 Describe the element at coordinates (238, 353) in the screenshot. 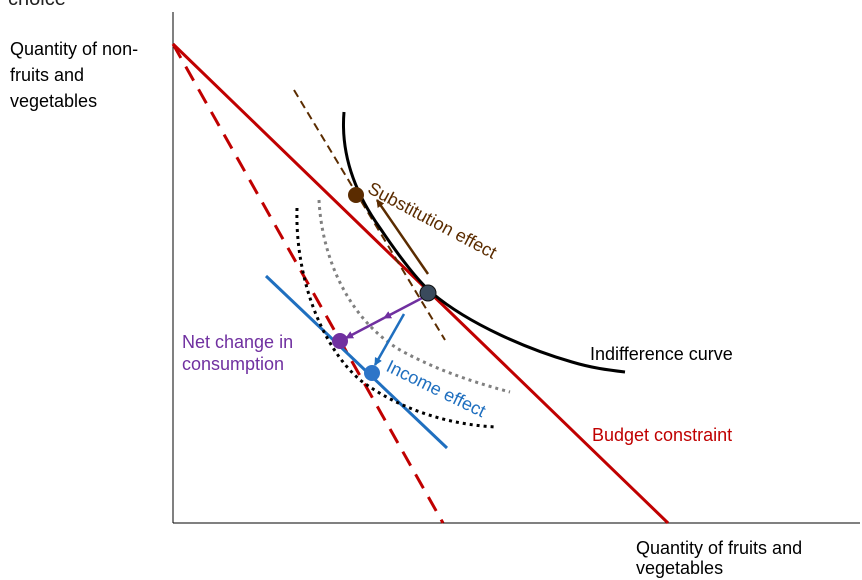

I see `net-change-label: Net change in consumption` at that location.